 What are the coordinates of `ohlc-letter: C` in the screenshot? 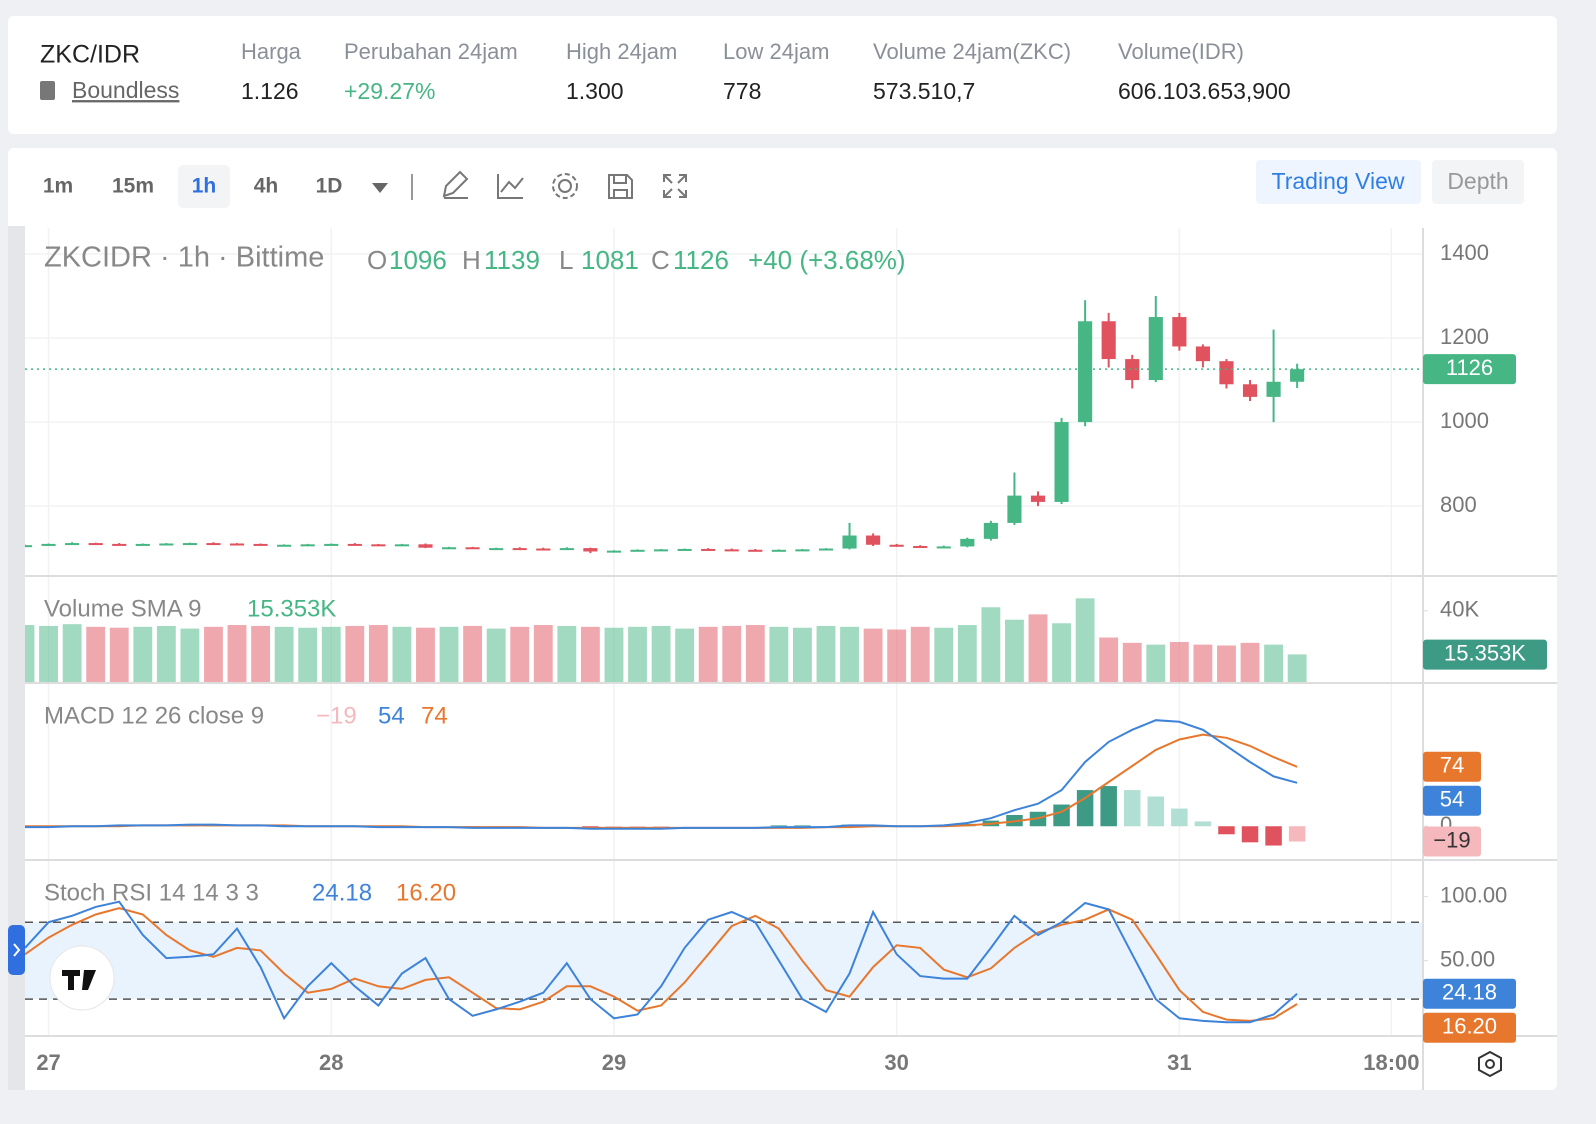 It's located at (660, 260).